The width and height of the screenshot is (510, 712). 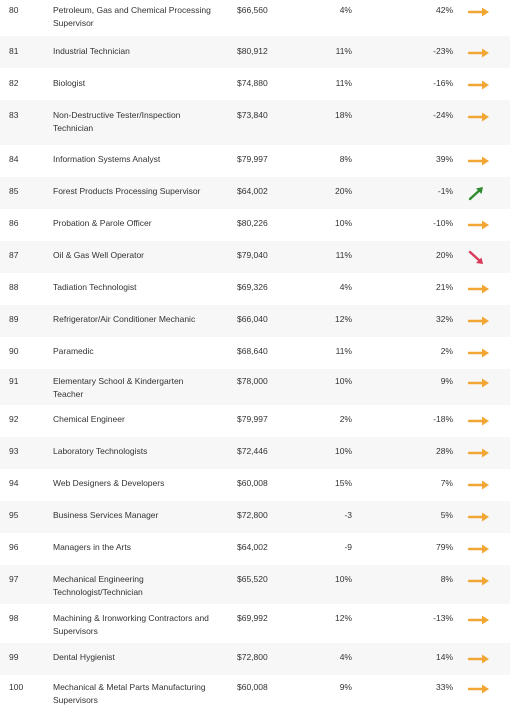 What do you see at coordinates (14, 159) in the screenshot?
I see `rank-cell: 84` at bounding box center [14, 159].